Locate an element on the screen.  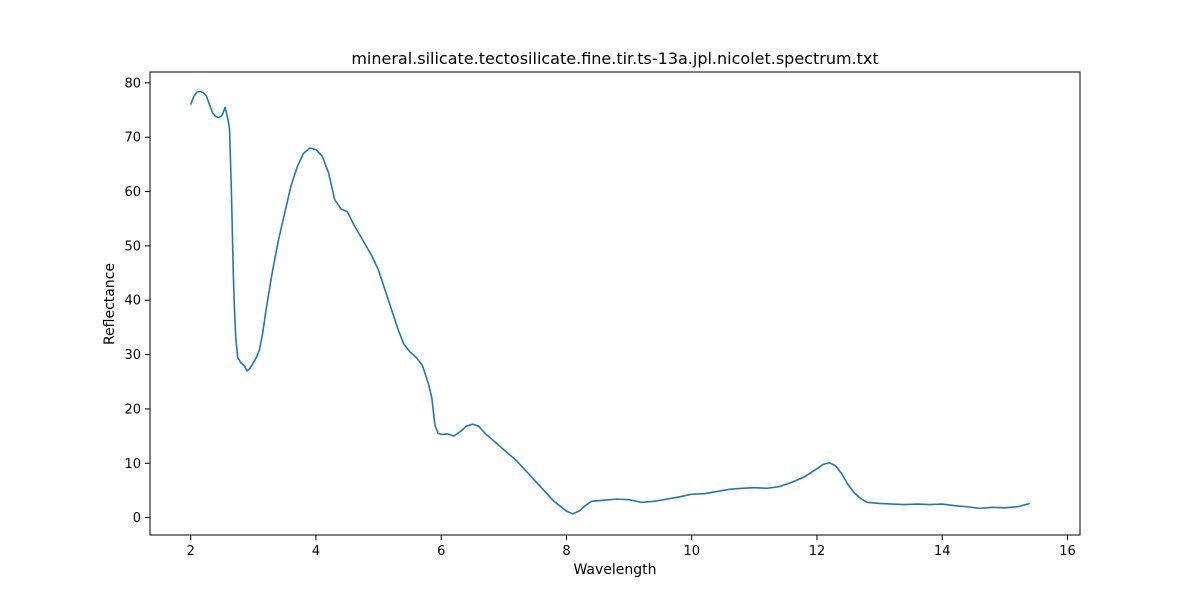
x-tick-label: 2 is located at coordinates (191, 551).